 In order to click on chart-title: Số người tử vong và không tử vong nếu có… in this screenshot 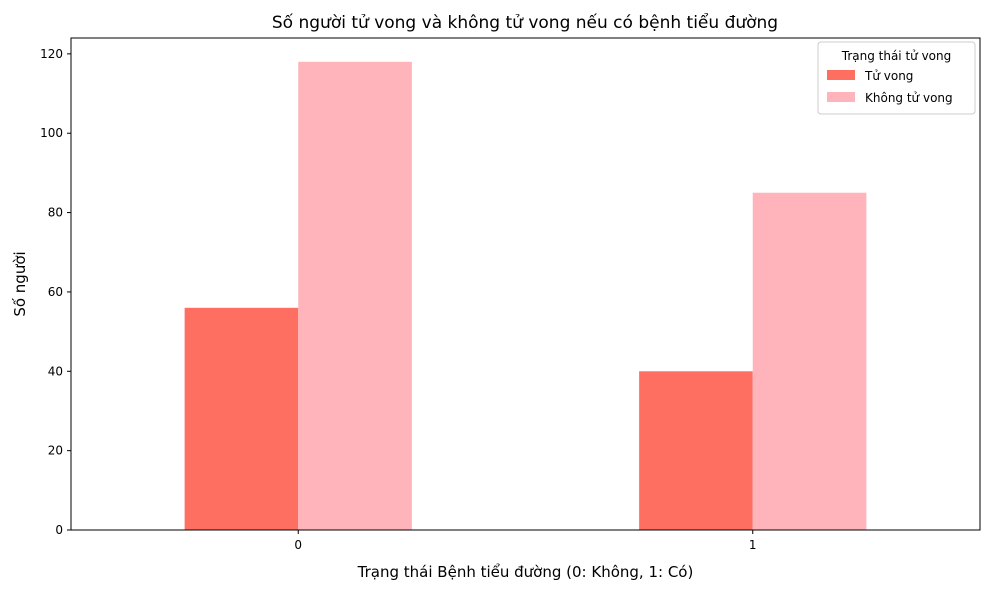, I will do `click(525, 22)`.